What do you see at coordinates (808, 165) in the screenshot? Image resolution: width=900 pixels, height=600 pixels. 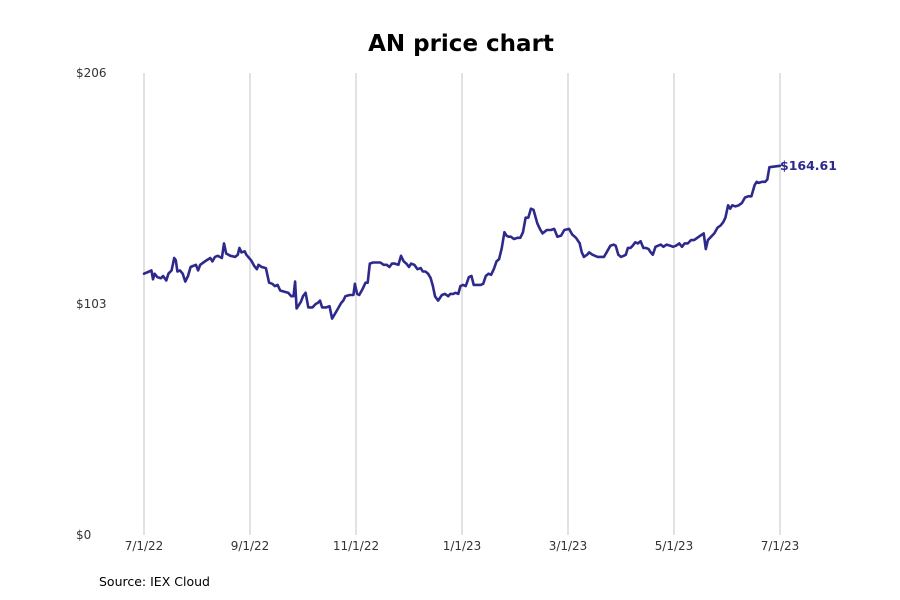 I see `last-price-label: $164.61` at bounding box center [808, 165].